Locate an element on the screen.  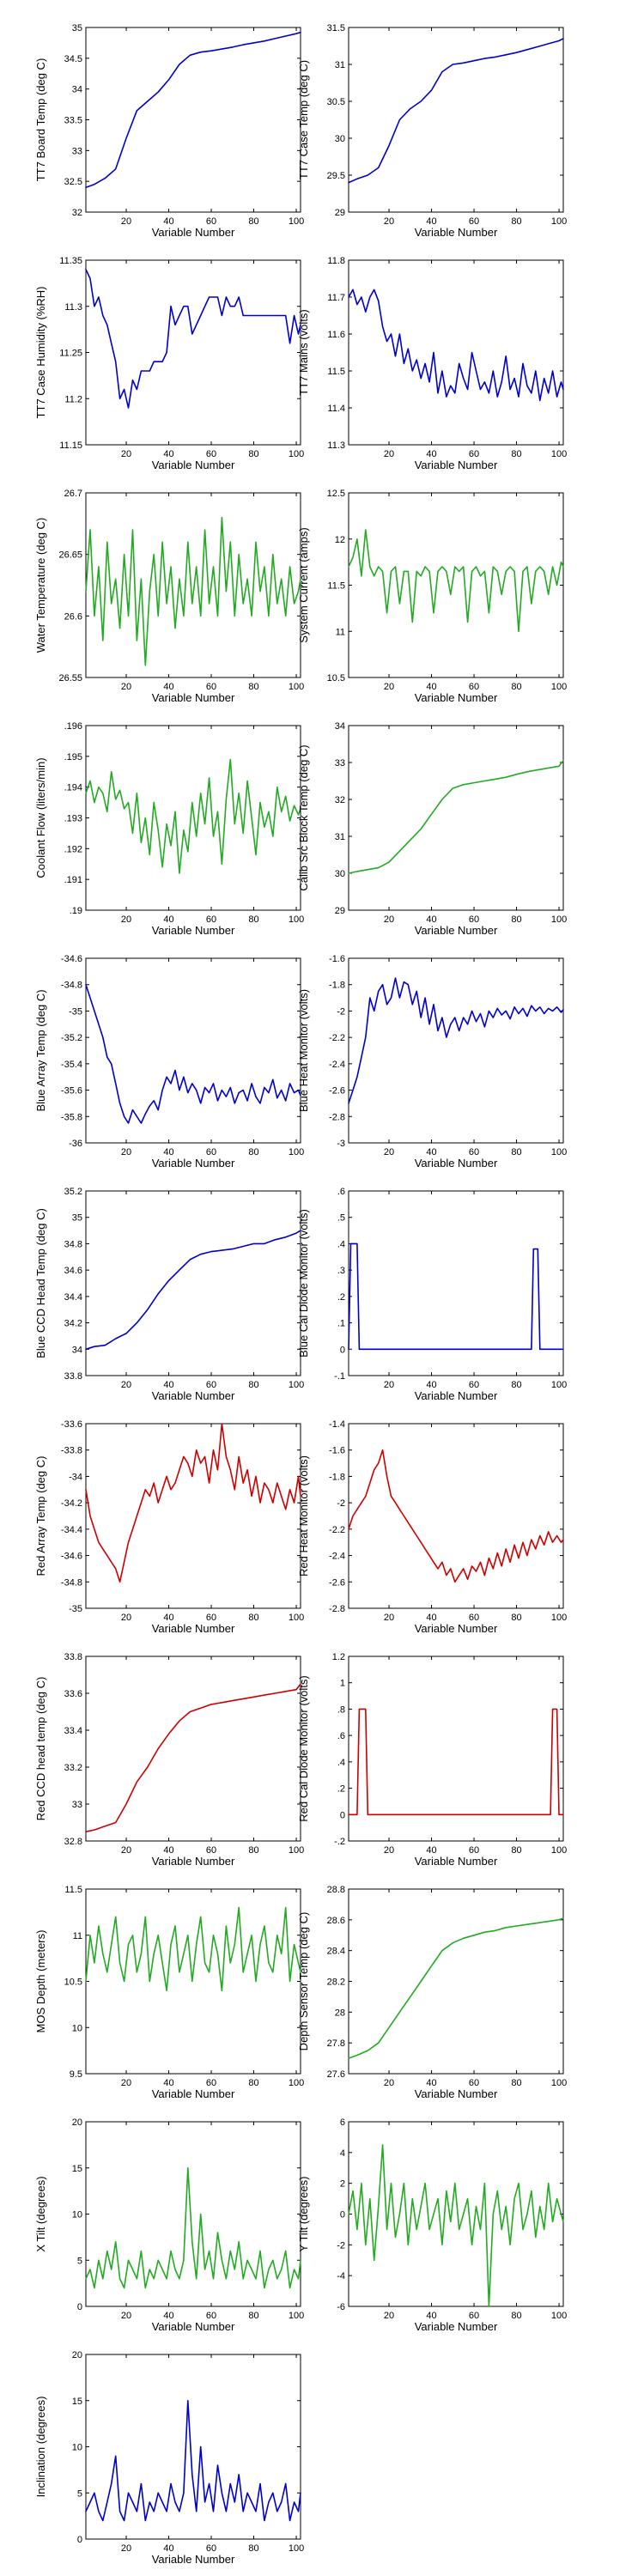
y-tick-label: 33 is located at coordinates (340, 764).